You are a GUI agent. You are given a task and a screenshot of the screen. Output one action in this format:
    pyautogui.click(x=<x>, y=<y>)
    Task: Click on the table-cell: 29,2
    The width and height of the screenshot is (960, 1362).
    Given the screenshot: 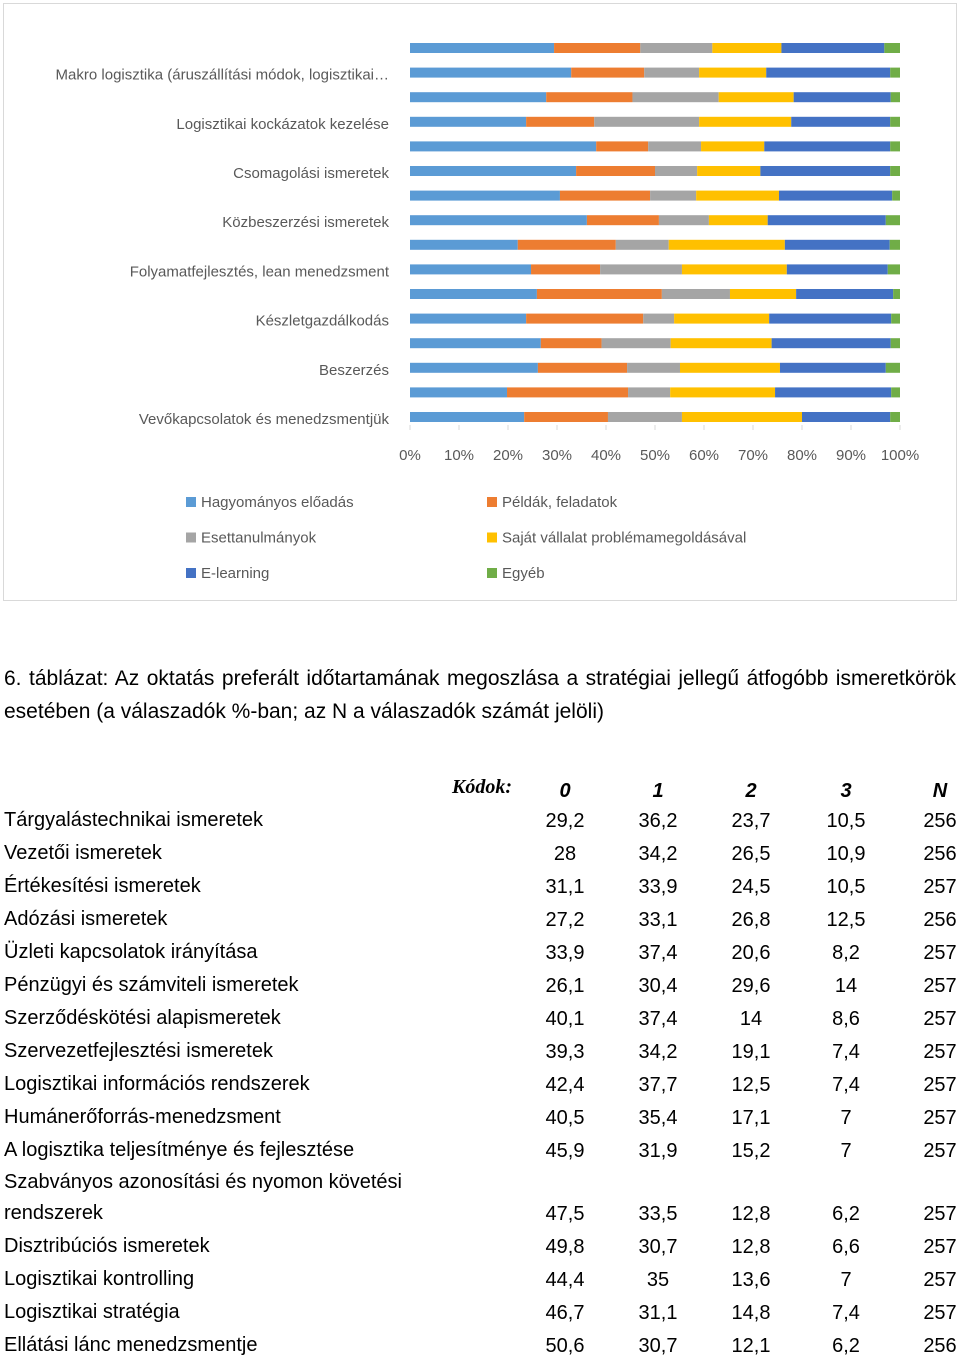 What is the action you would take?
    pyautogui.click(x=565, y=821)
    